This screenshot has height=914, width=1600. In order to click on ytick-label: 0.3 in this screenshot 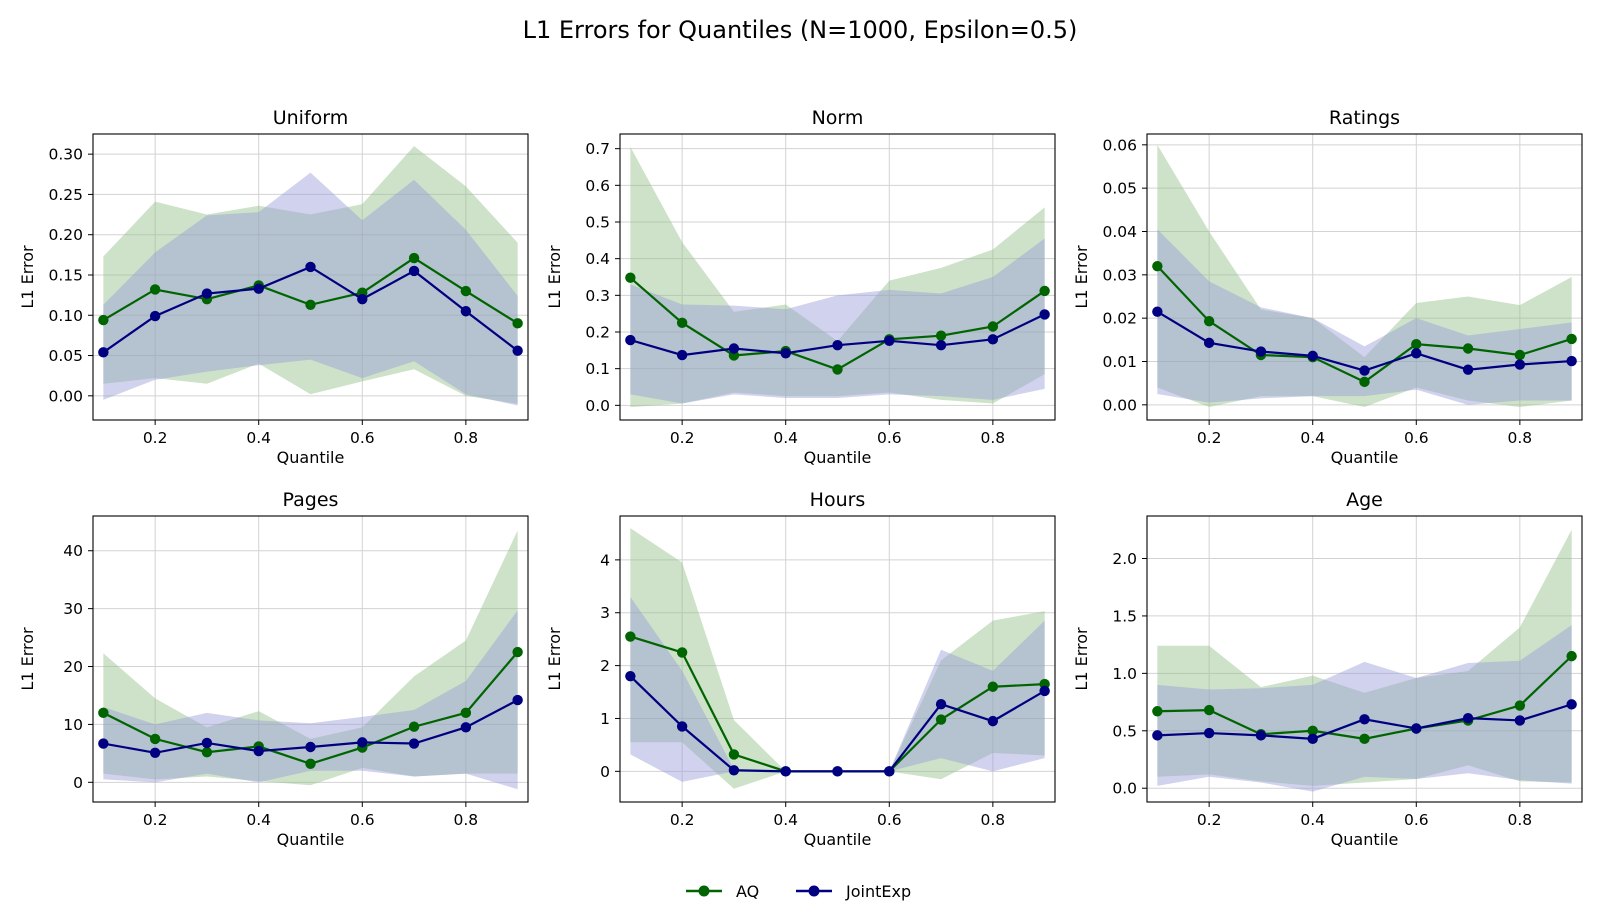, I will do `click(597, 296)`.